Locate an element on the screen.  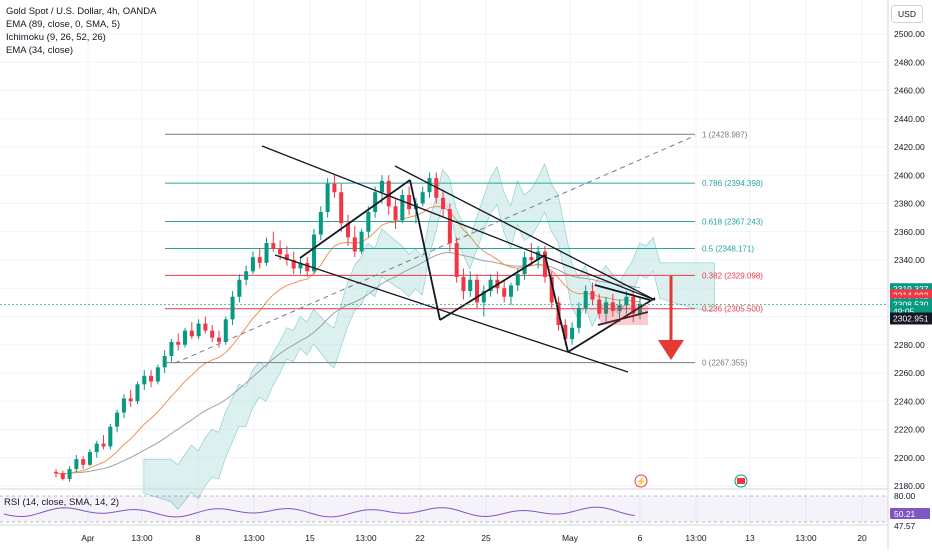
price-axis-bg is located at coordinates (910, 275).